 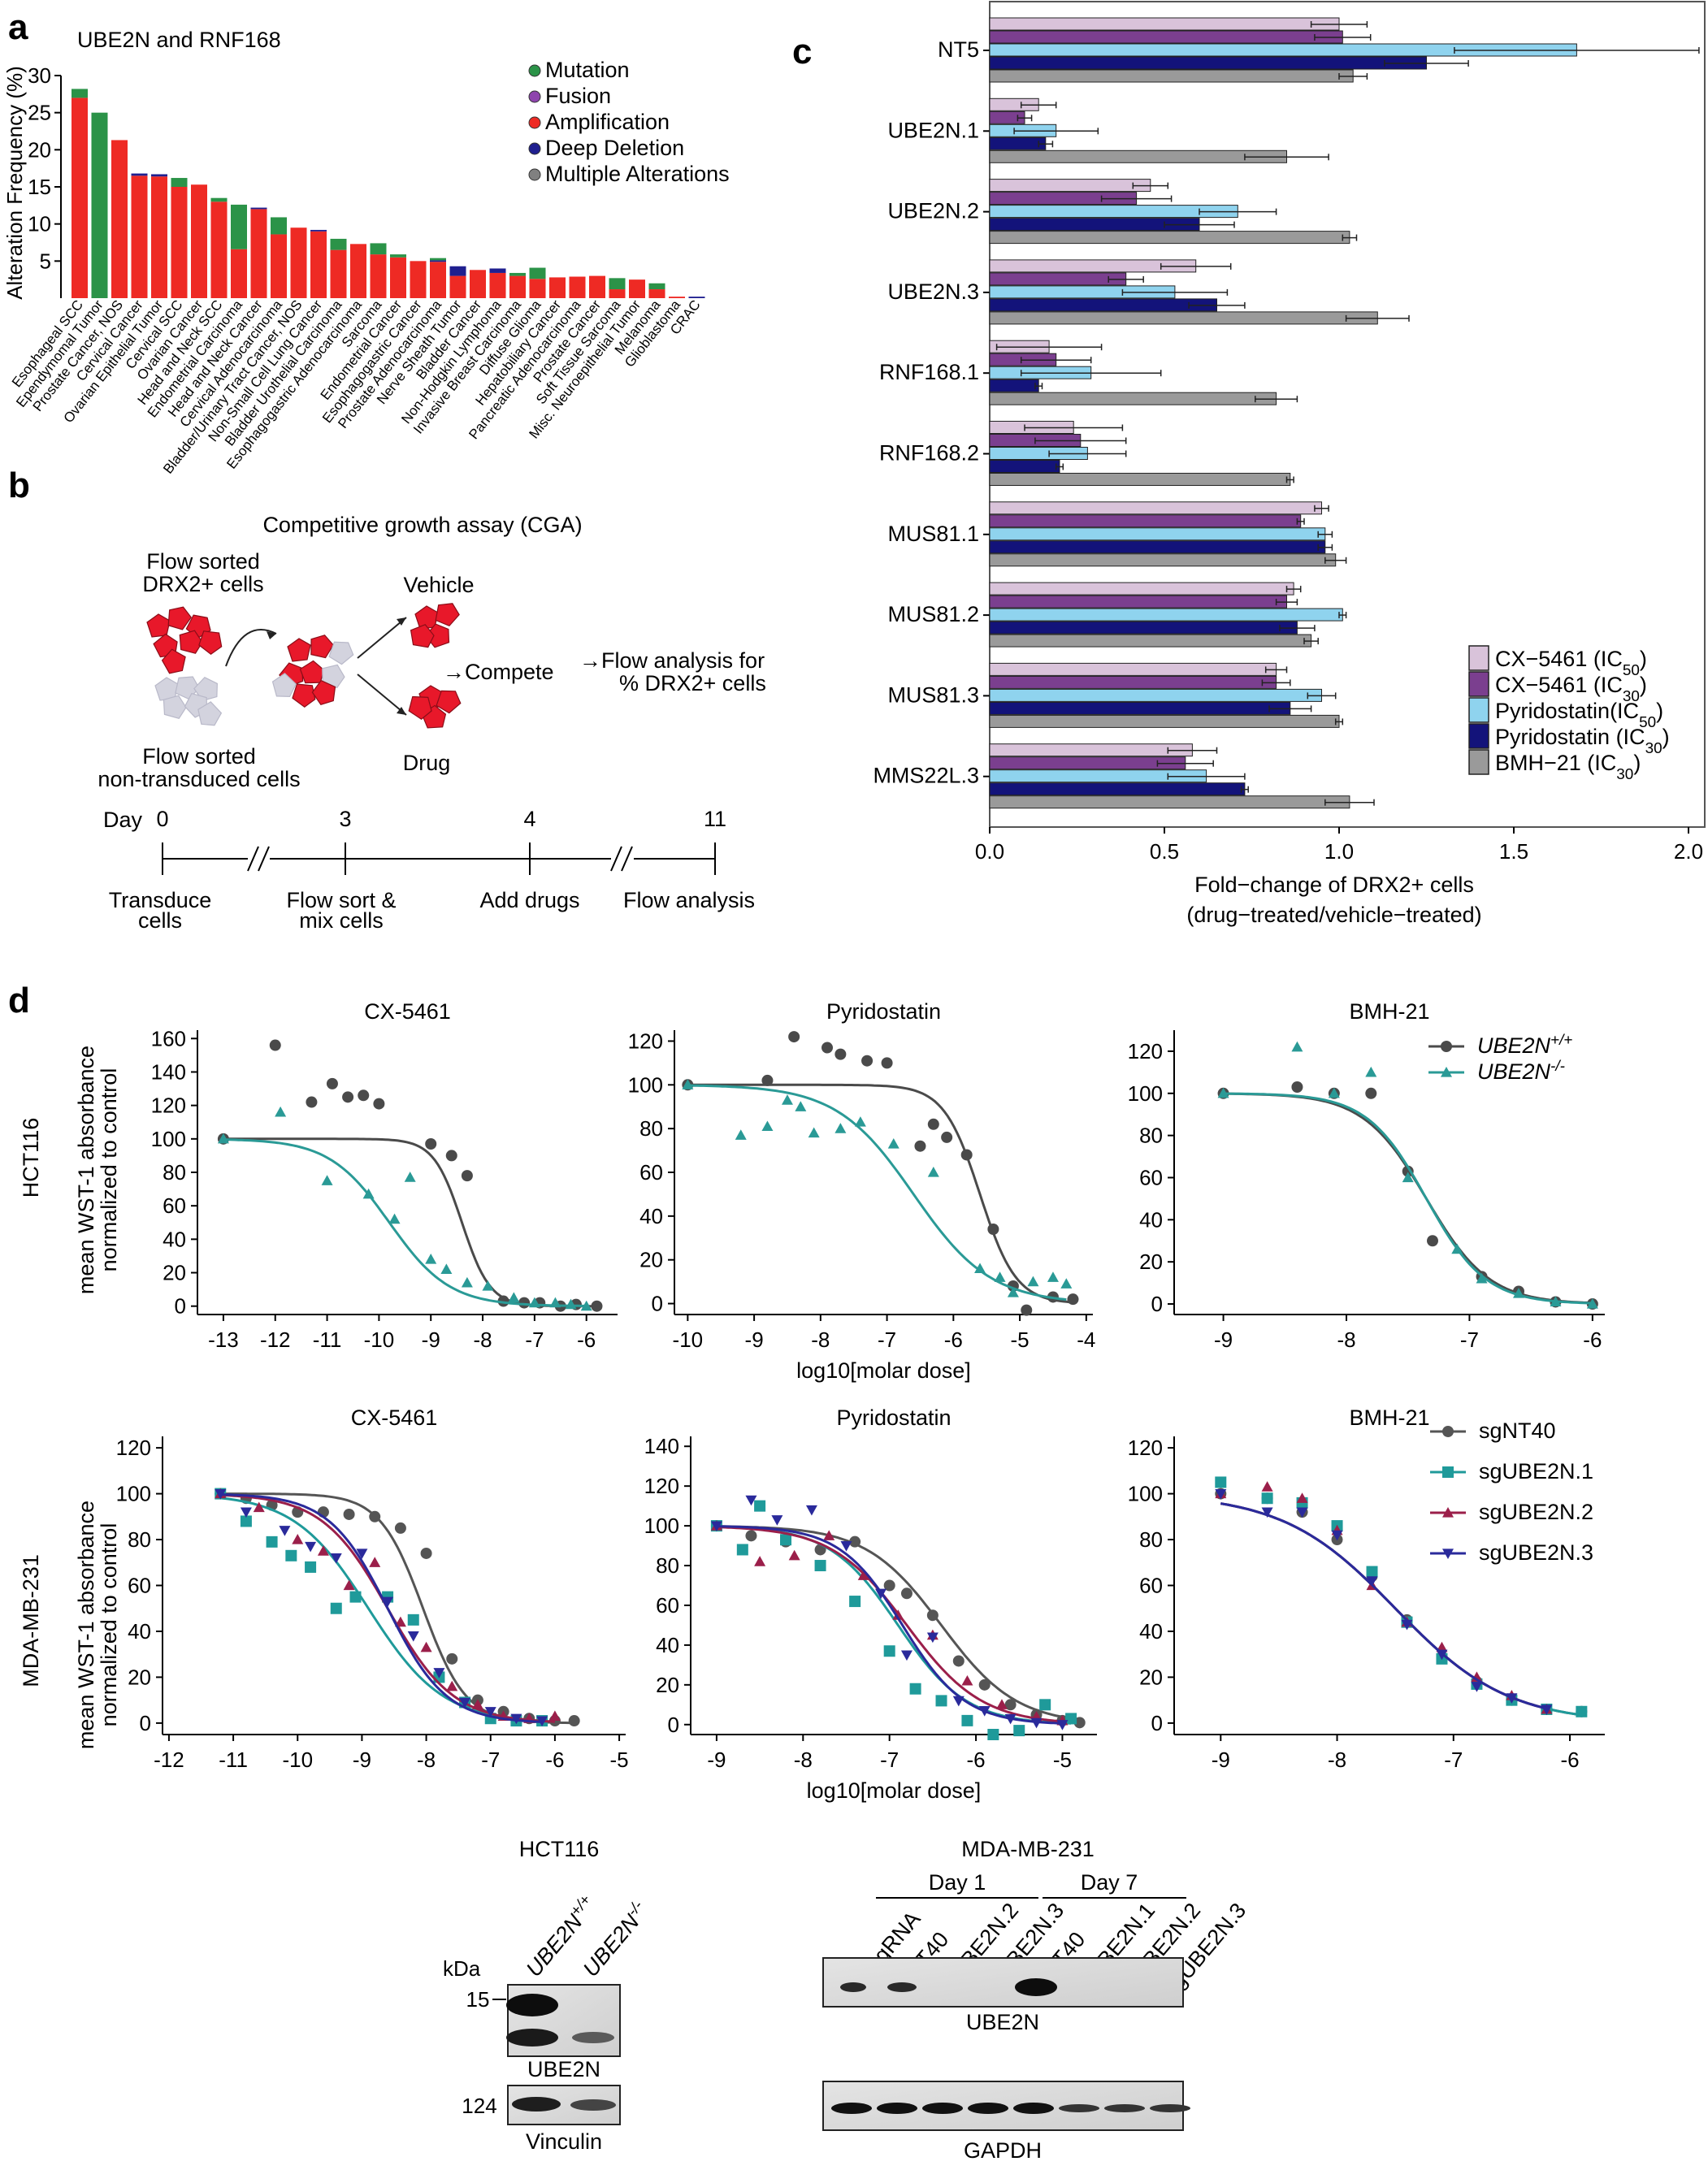 What do you see at coordinates (199, 756) in the screenshot?
I see `b-label-sorted-neg: Flow sorted` at bounding box center [199, 756].